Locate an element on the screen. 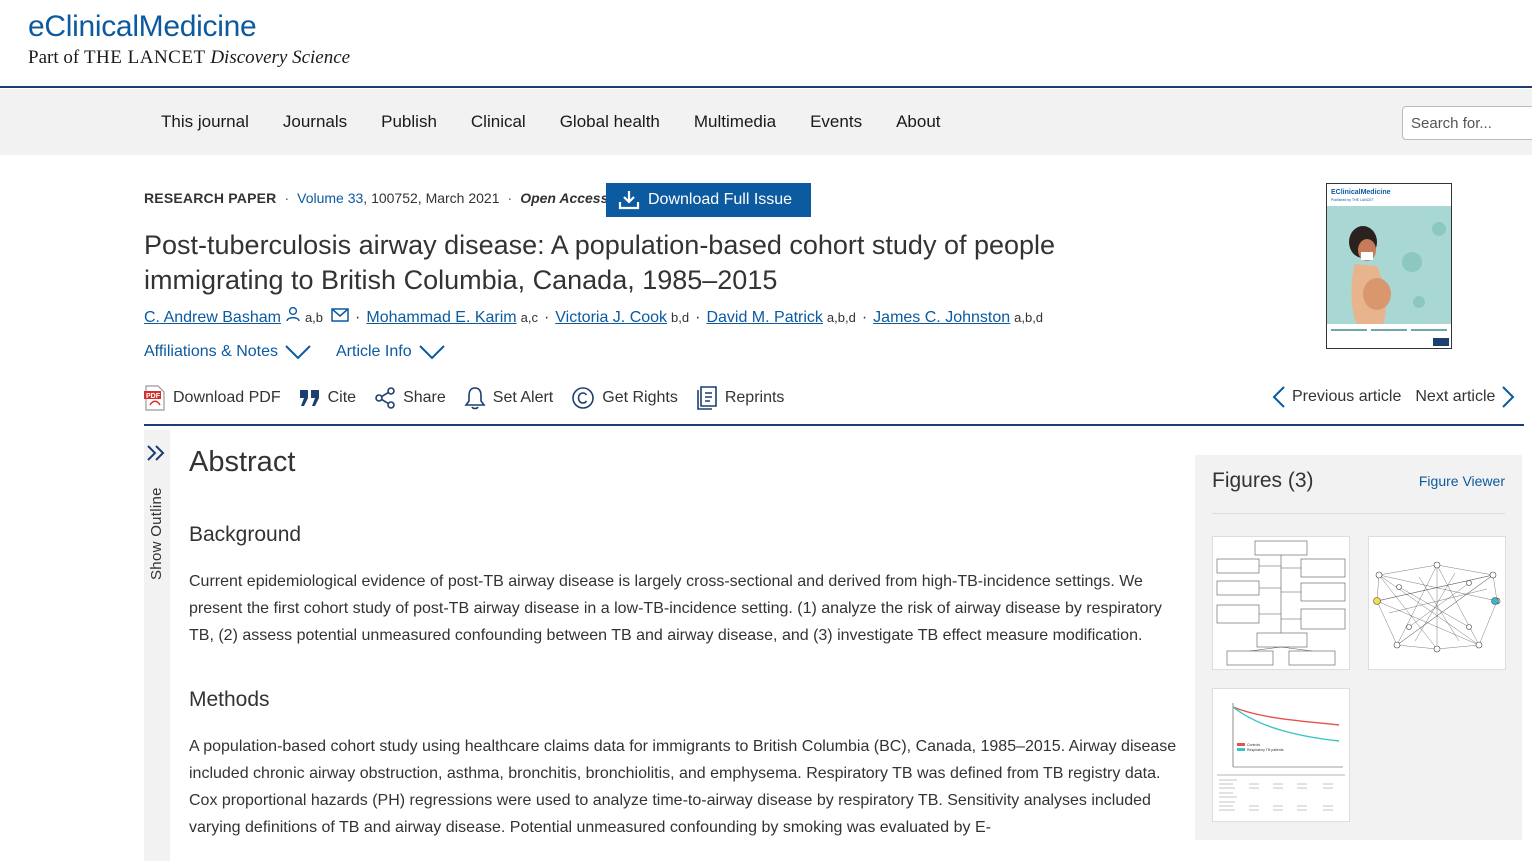 The width and height of the screenshot is (1532, 861). reprints-label: Reprints is located at coordinates (754, 397).